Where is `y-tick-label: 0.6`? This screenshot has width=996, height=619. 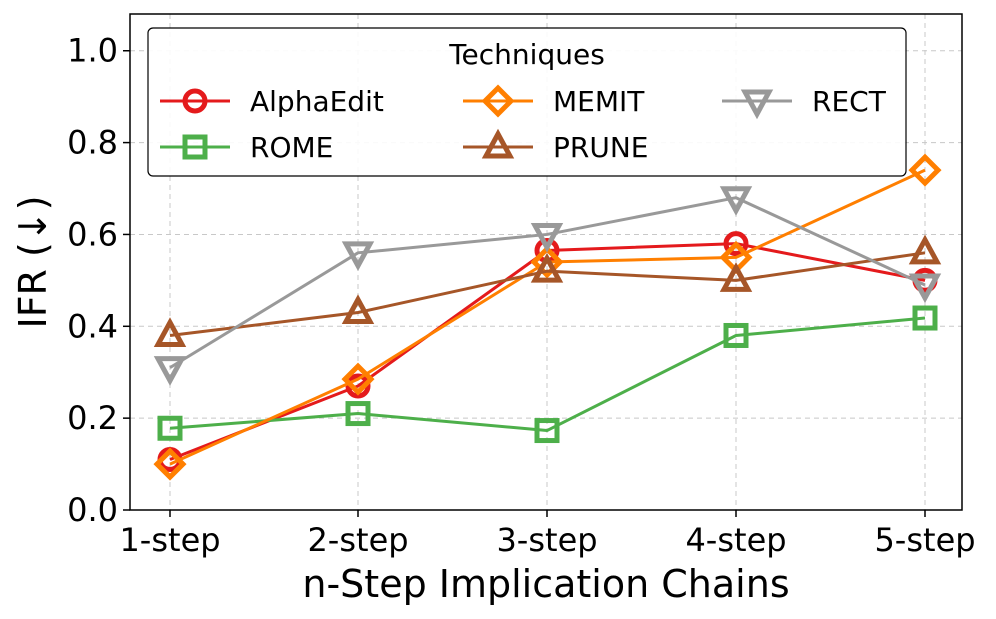
y-tick-label: 0.6 is located at coordinates (92, 234).